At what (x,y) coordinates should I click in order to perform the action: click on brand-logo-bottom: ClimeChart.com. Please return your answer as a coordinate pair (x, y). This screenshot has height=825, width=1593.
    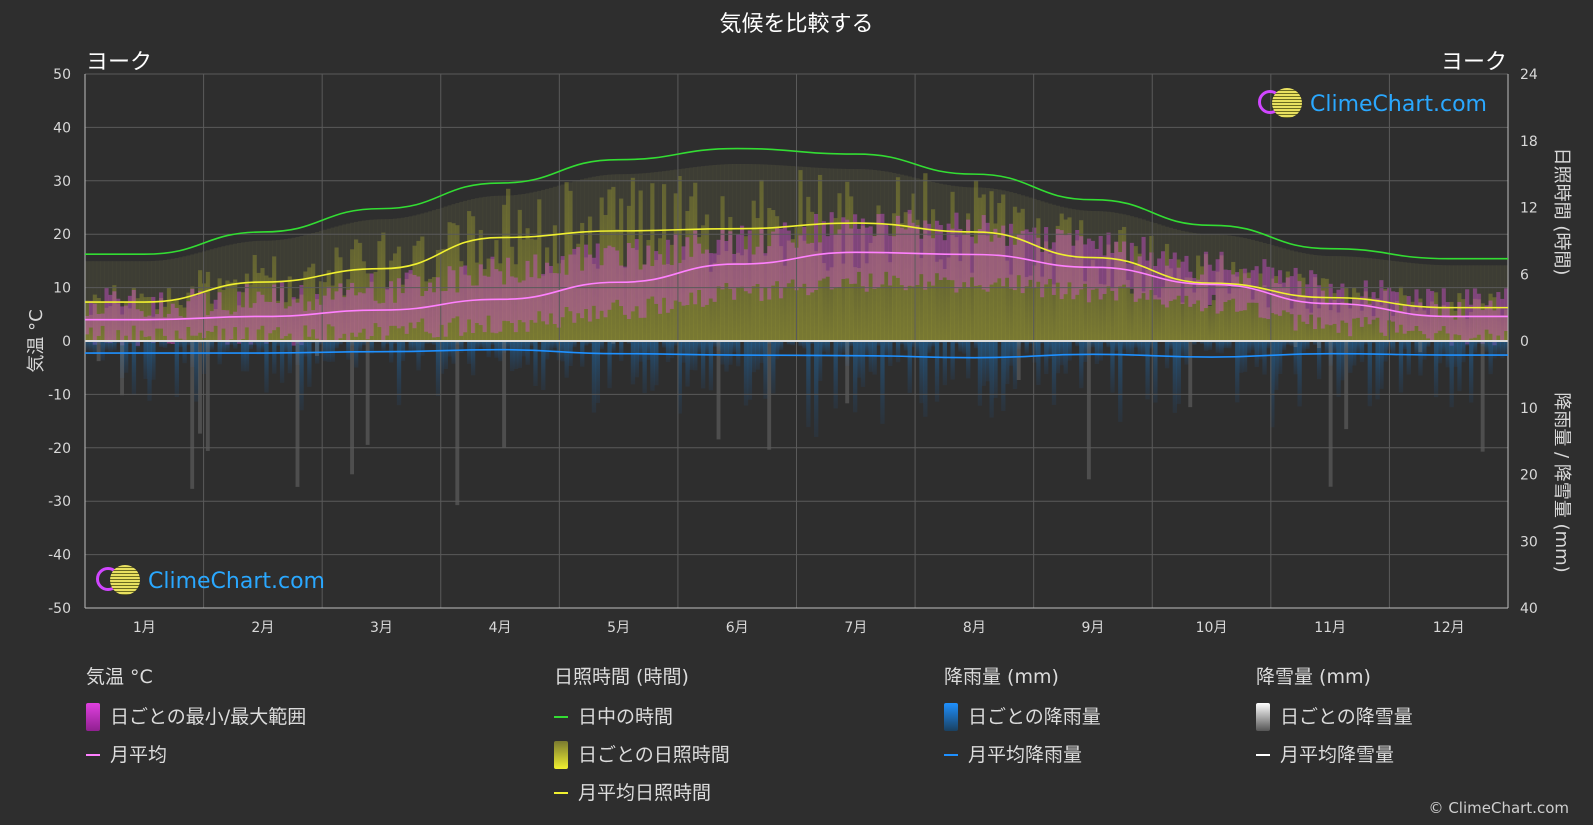
    Looking at the image, I should click on (210, 581).